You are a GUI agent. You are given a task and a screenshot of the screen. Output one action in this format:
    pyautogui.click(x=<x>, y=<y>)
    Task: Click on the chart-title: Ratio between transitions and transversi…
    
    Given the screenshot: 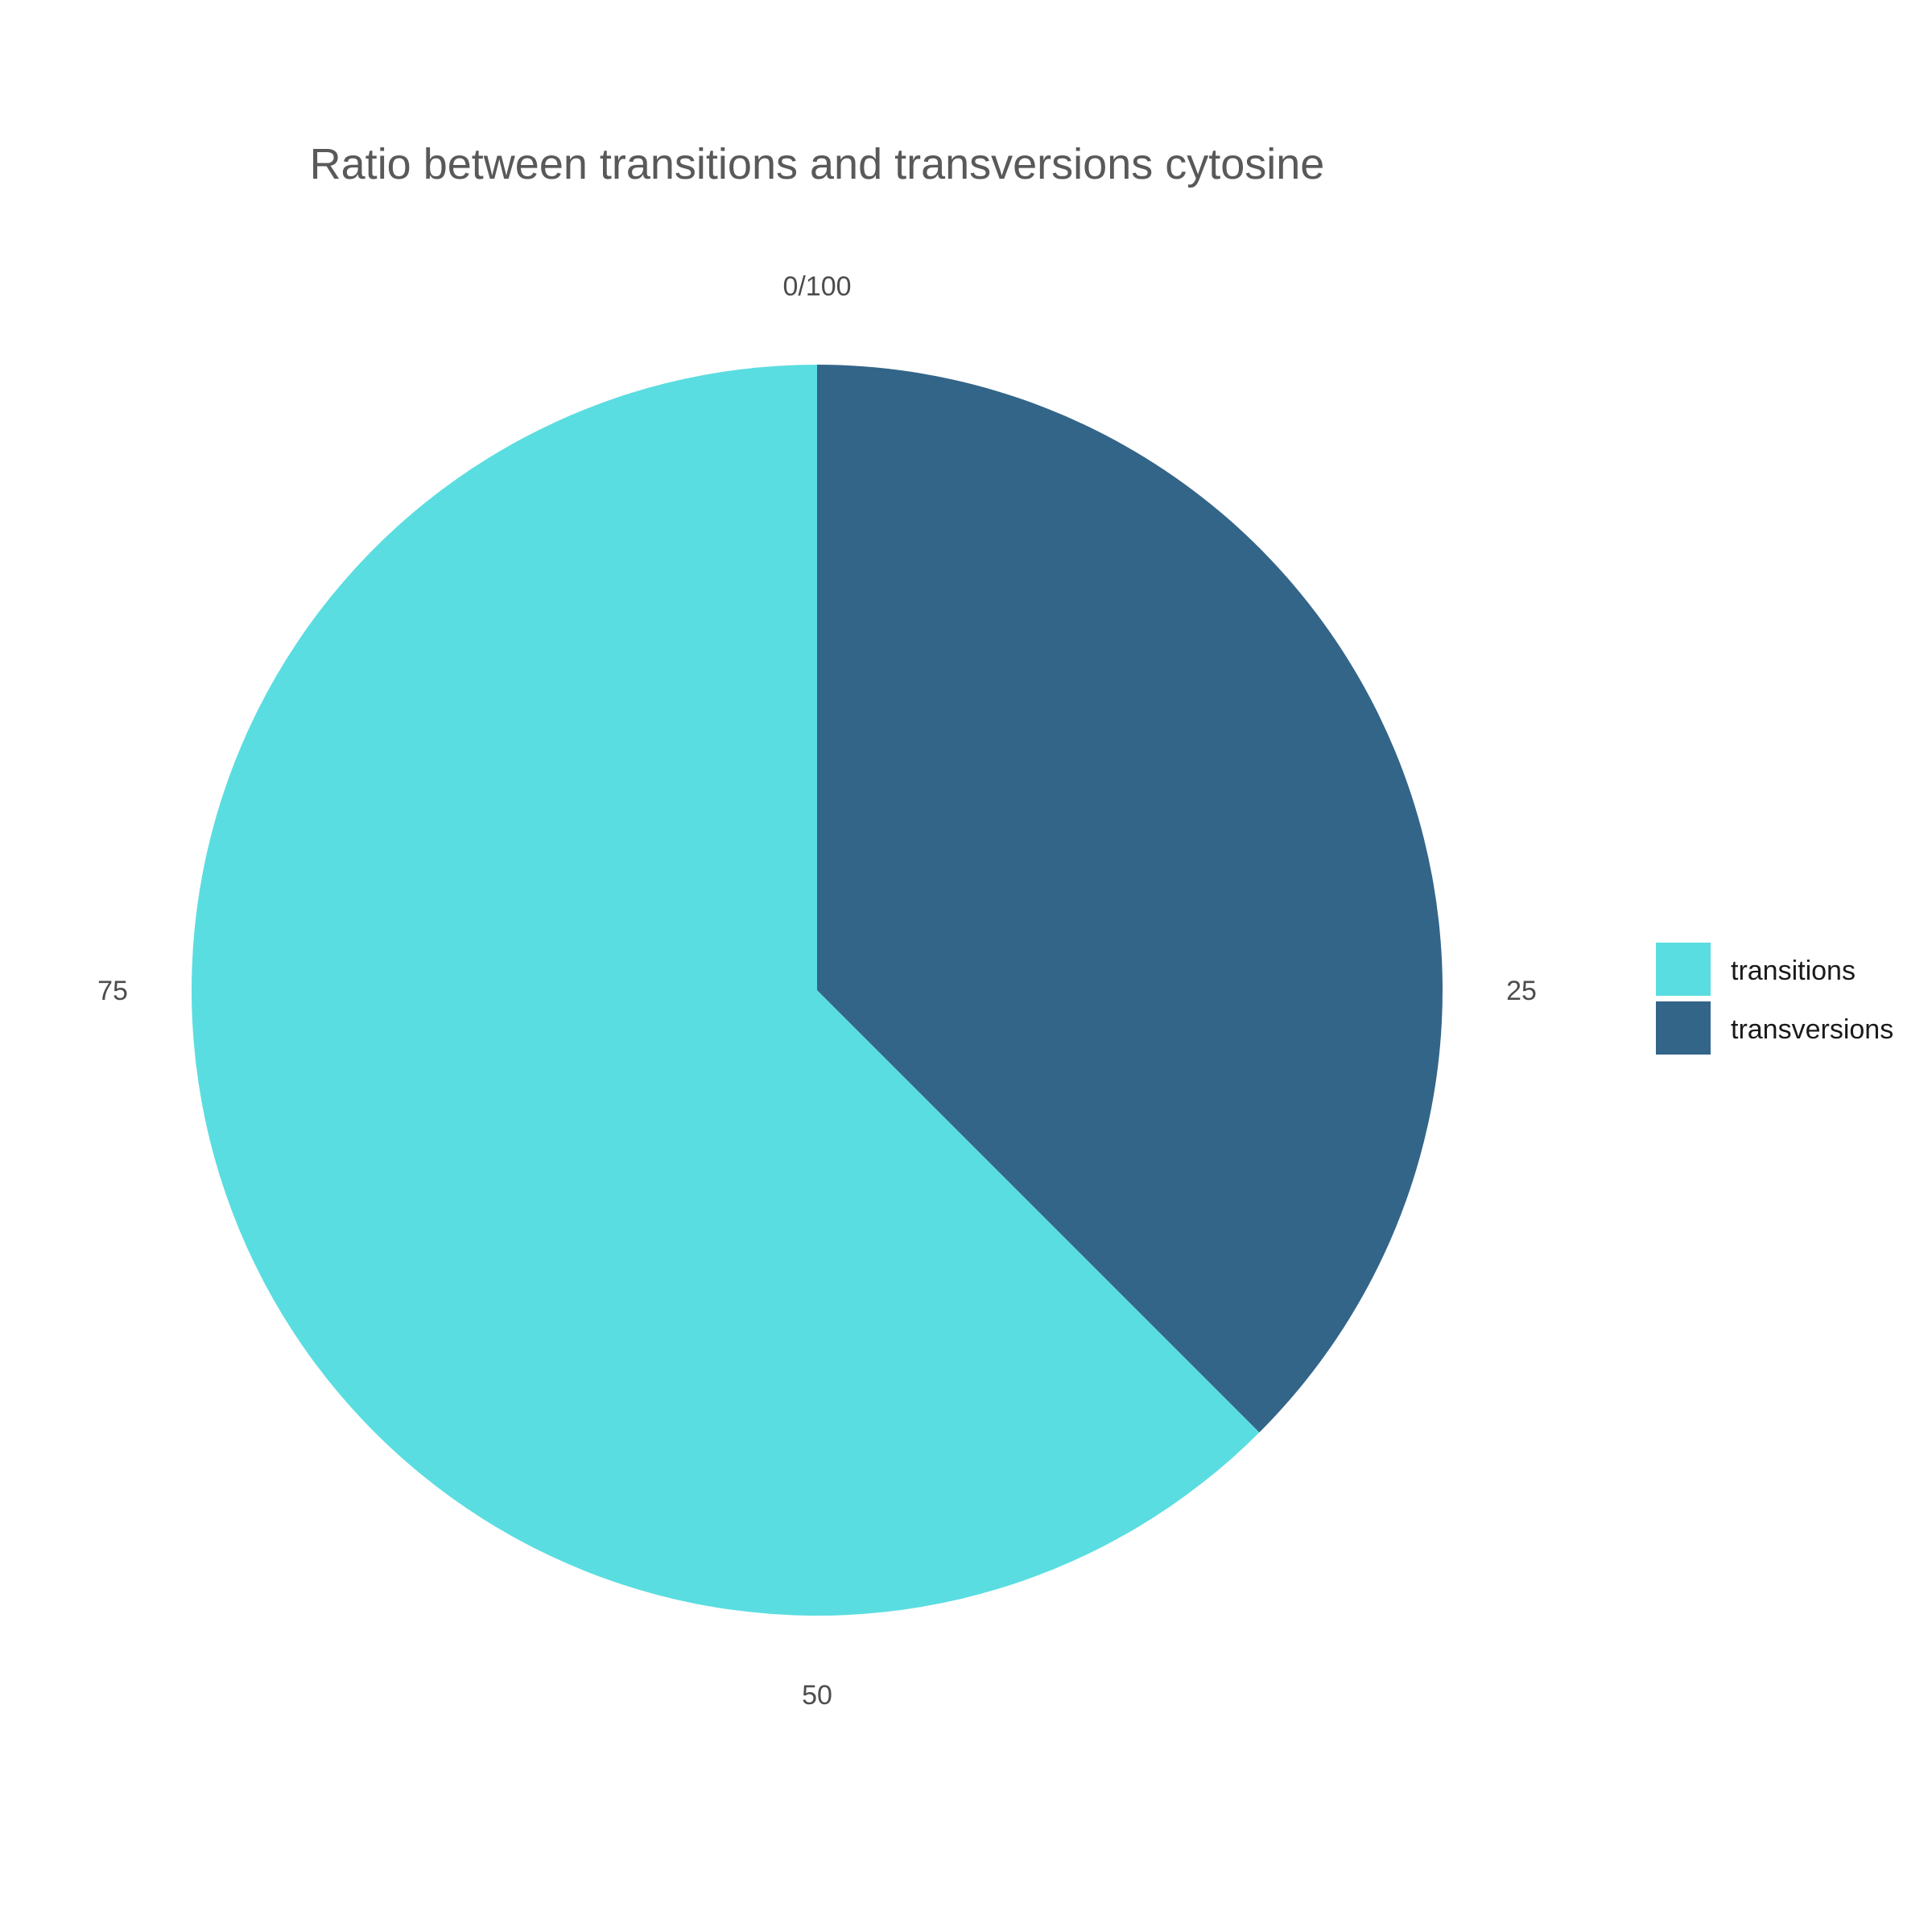 What is the action you would take?
    pyautogui.click(x=817, y=164)
    